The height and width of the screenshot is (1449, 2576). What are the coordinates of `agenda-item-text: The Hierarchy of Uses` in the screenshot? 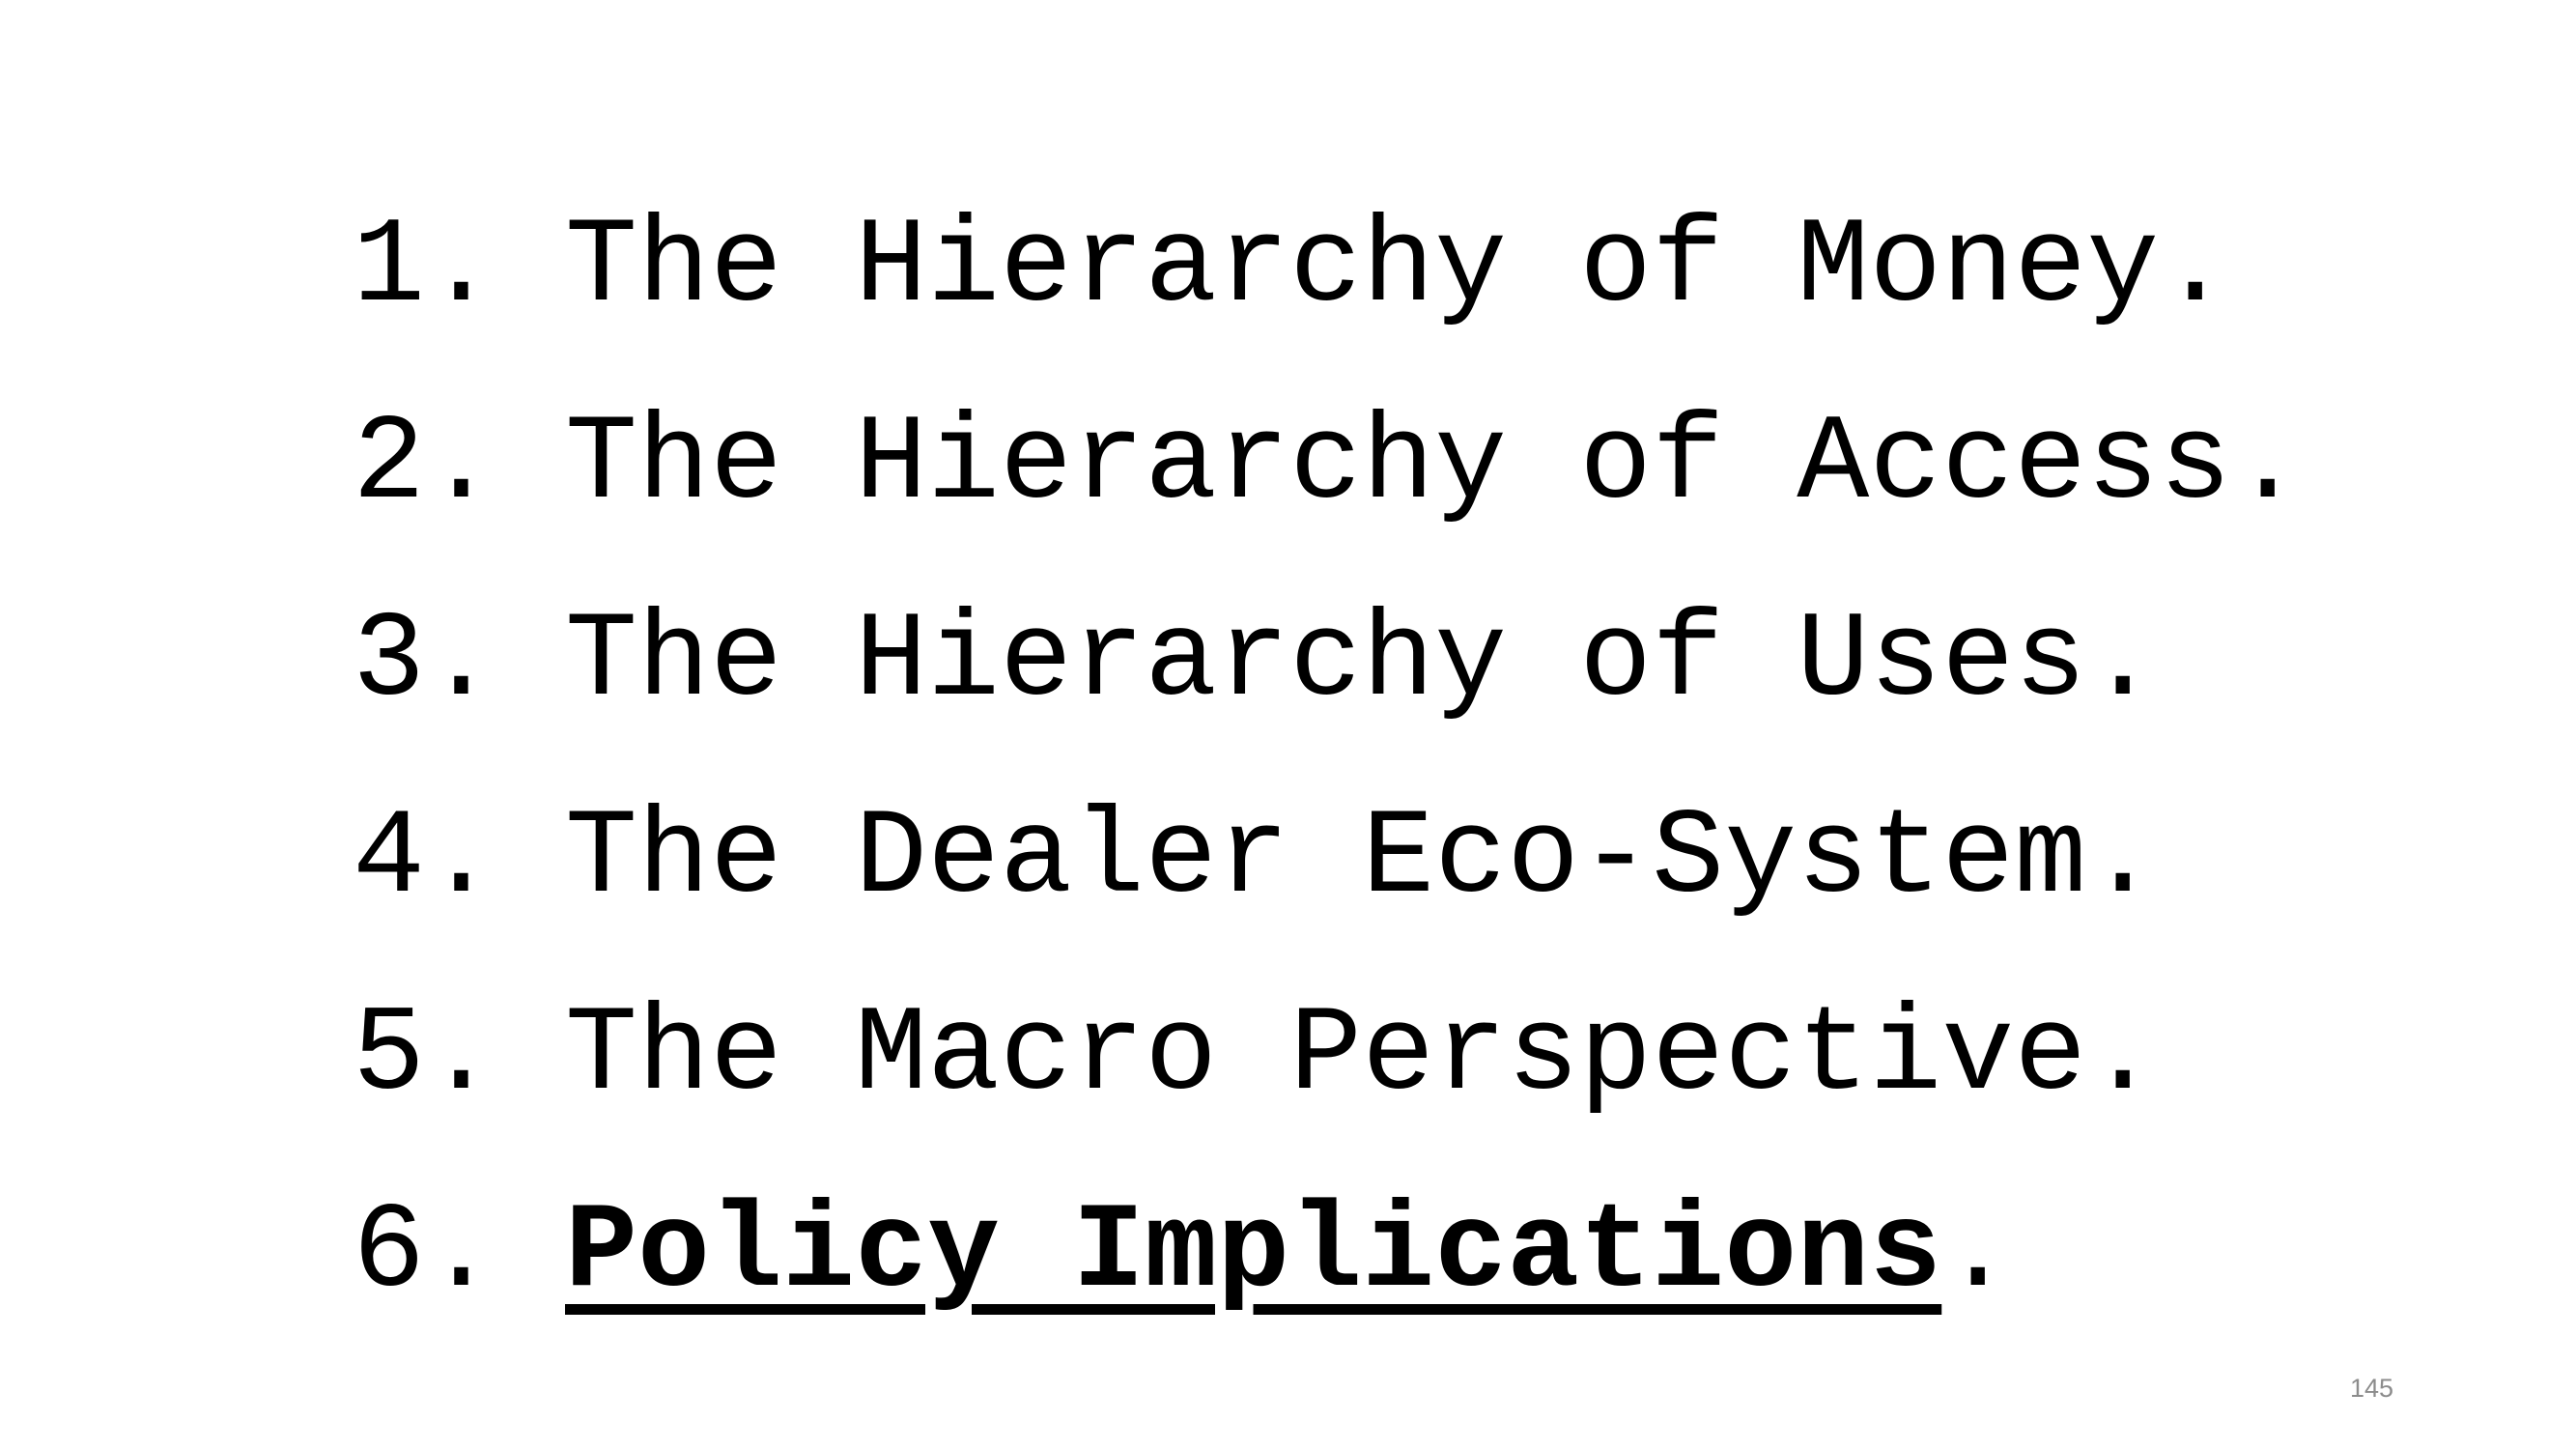 It's located at (1326, 661).